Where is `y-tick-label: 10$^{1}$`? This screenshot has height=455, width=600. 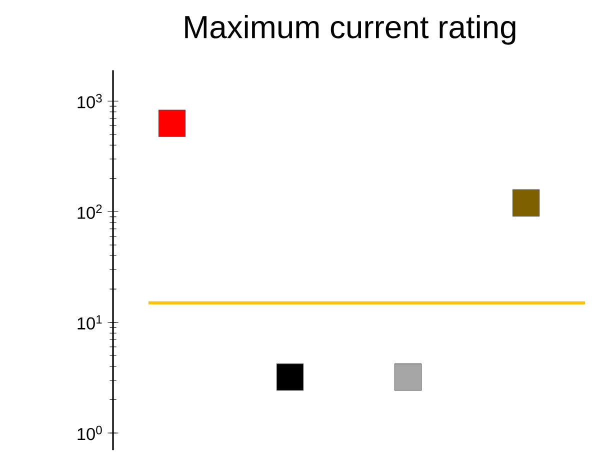
y-tick-label: 10$^{1}$ is located at coordinates (90, 322).